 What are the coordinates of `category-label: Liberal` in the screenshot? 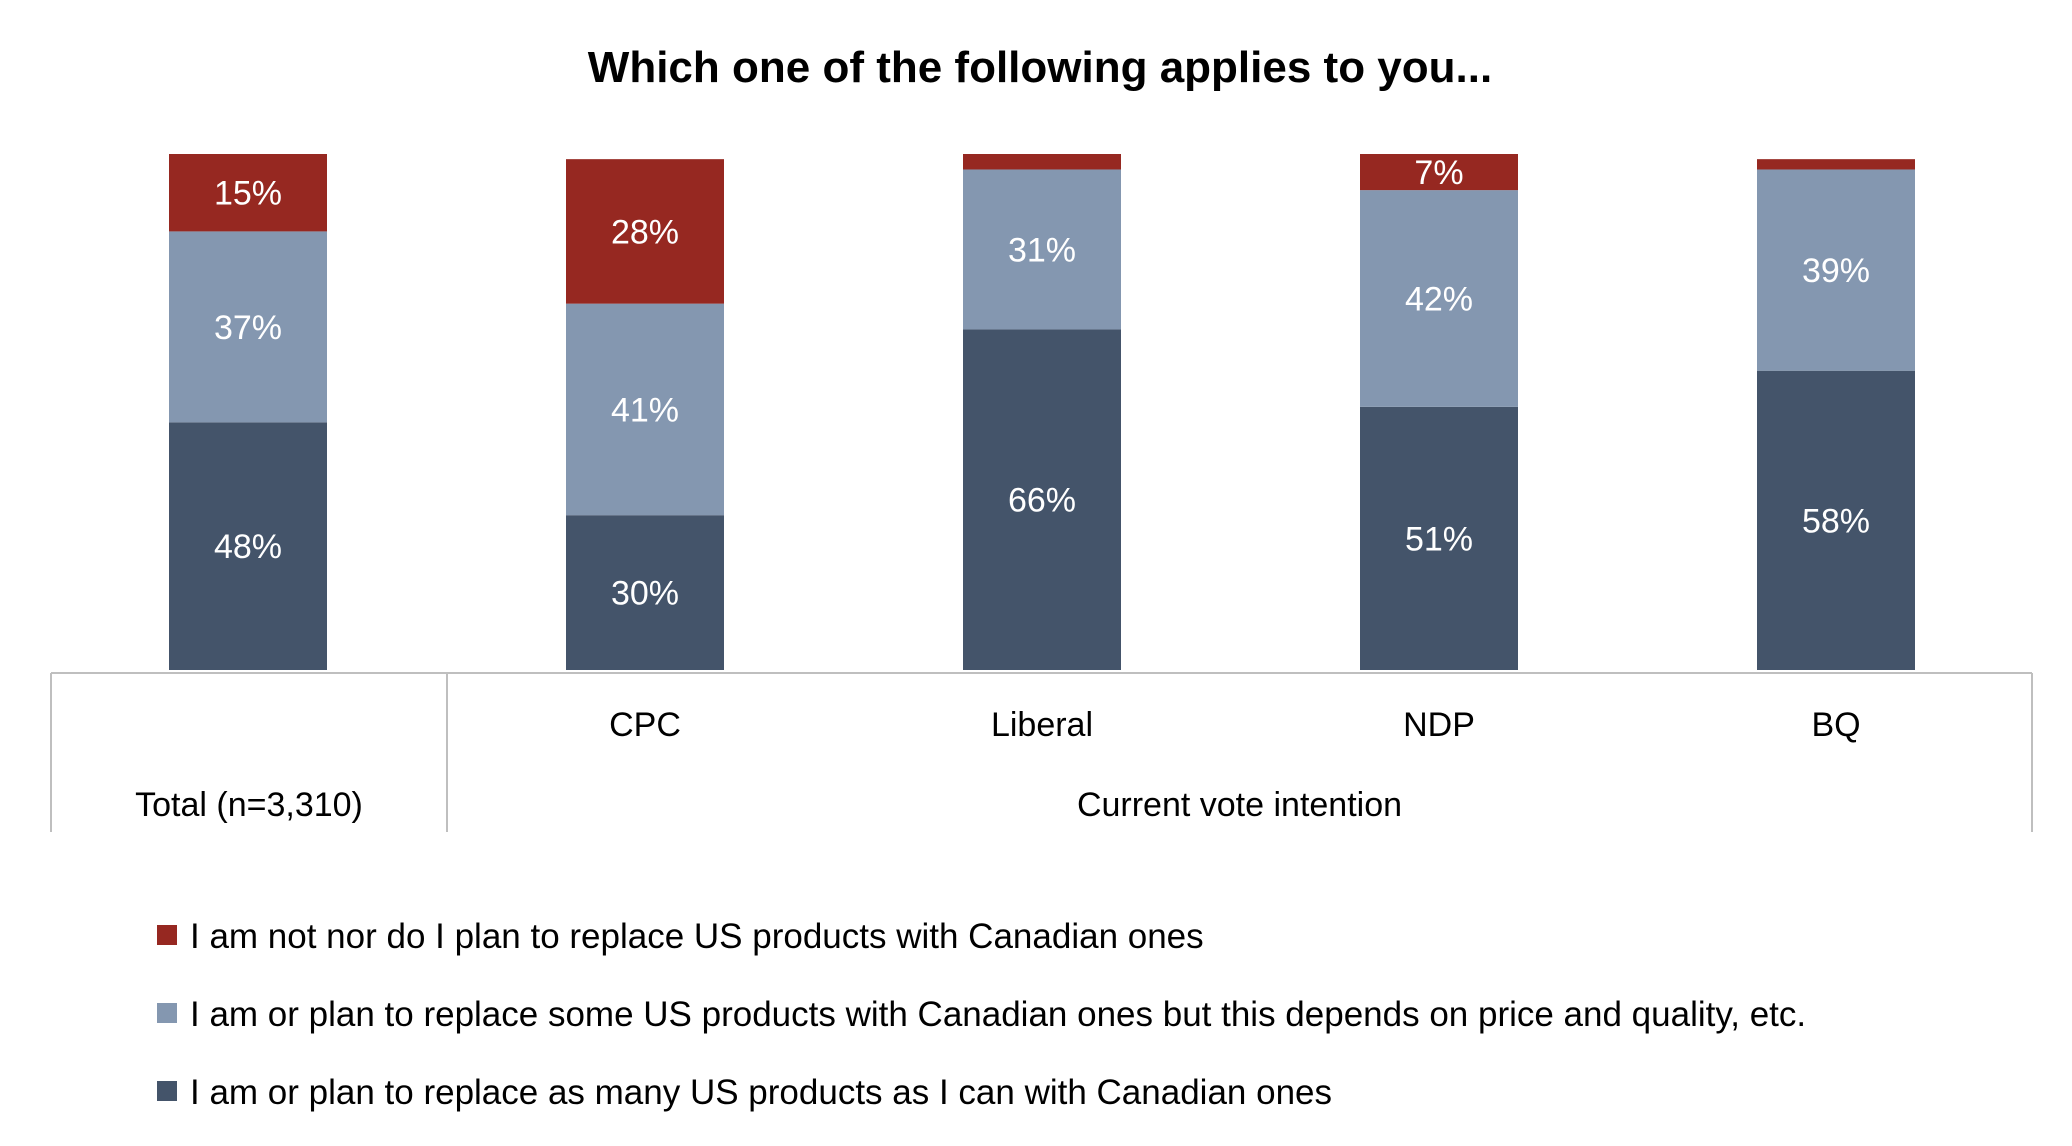 It's located at (1042, 725).